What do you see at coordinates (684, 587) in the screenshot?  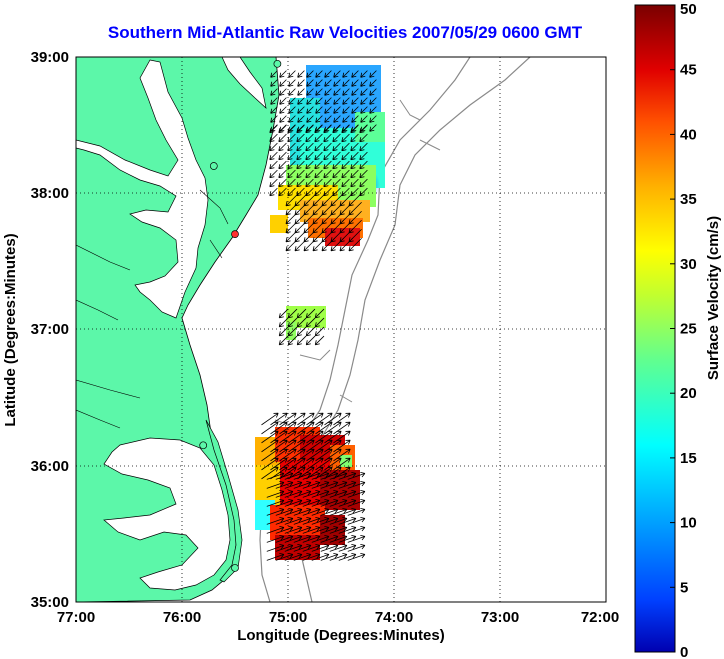 I see `colorbar-tick-label: 5` at bounding box center [684, 587].